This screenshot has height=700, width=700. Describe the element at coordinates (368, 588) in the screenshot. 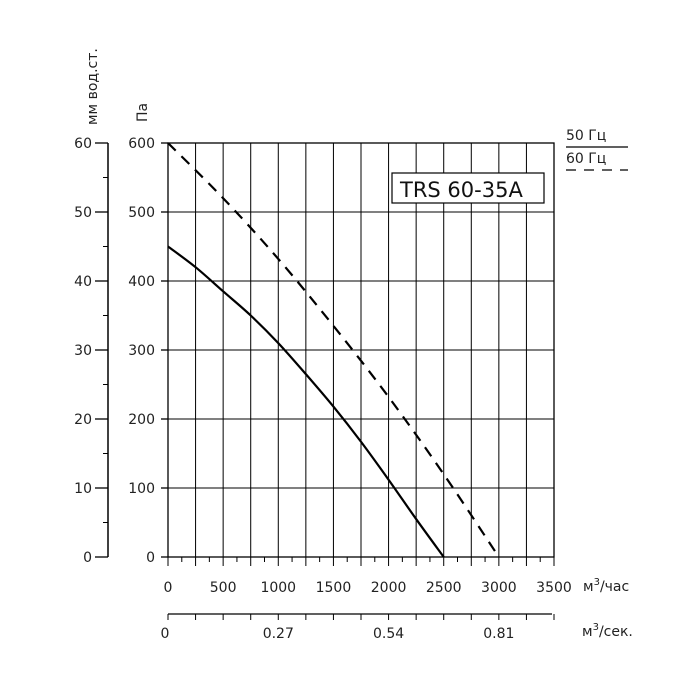

I see `x-axis-m3h-tick-labels: 0 500 1000 1500 2000 2500 3000 3500` at that location.